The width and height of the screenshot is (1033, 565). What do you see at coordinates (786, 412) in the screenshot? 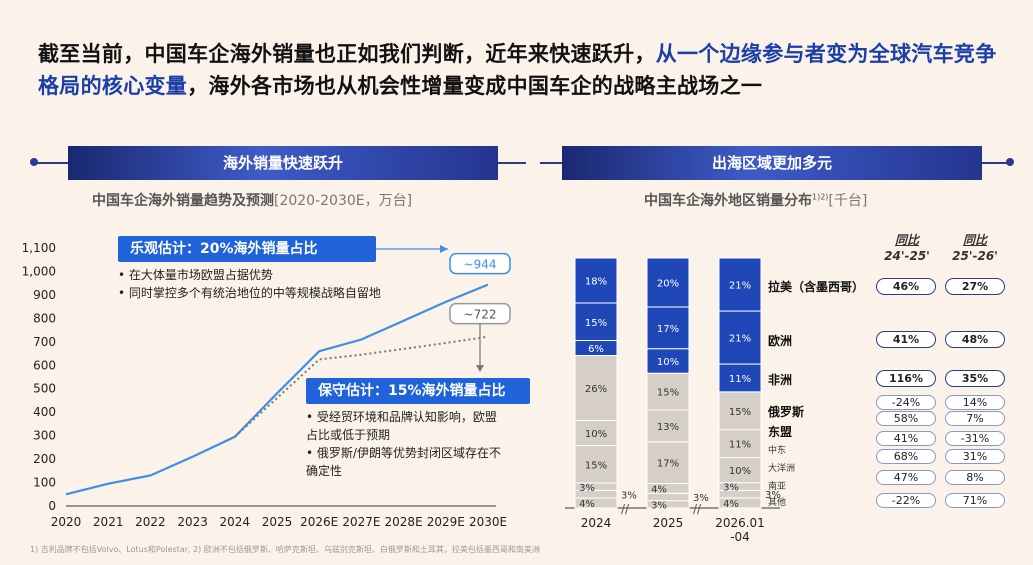
I see `region-label: 俄罗斯` at bounding box center [786, 412].